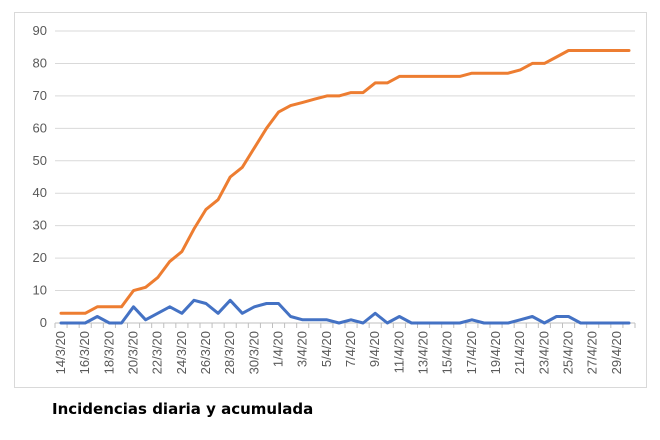  Describe the element at coordinates (60, 352) in the screenshot. I see `x-tick-label: 14/3/20` at that location.